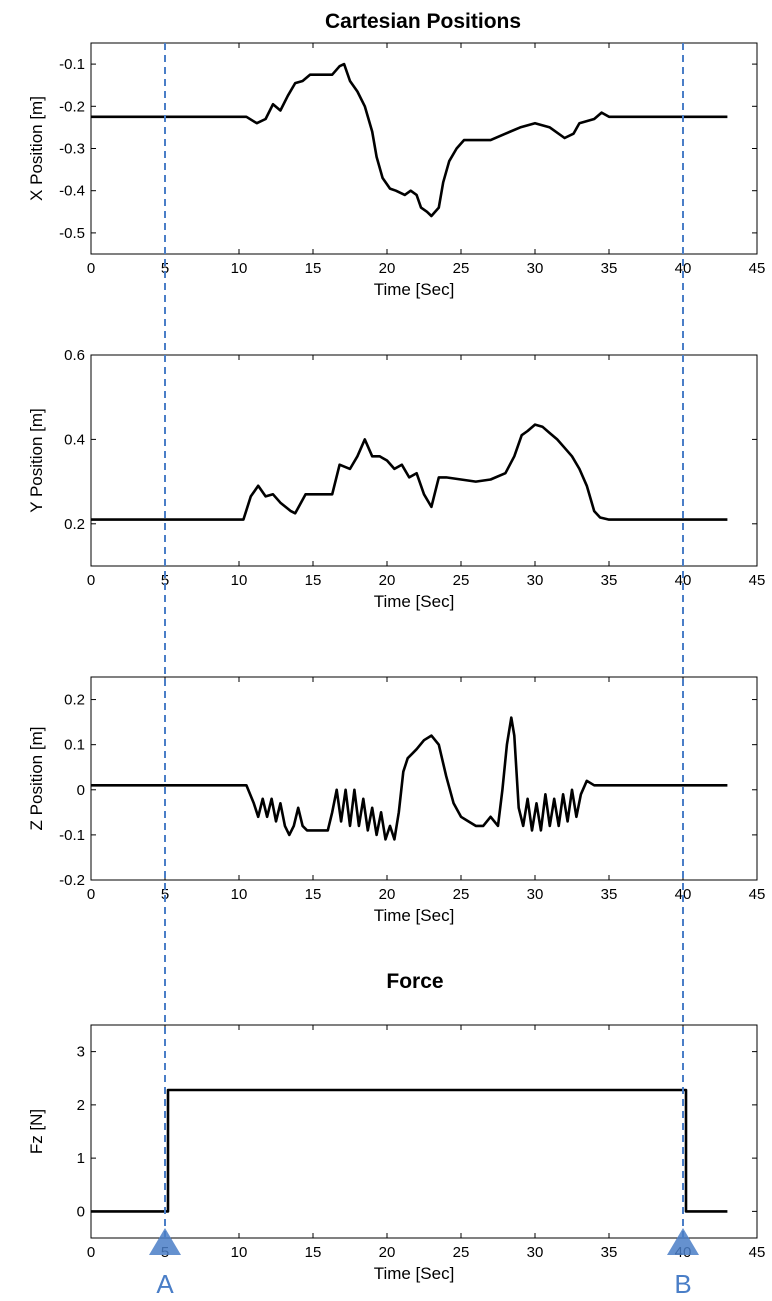 The width and height of the screenshot is (772, 1301). What do you see at coordinates (36, 148) in the screenshot?
I see `y-axis-label: X Position [m]` at bounding box center [36, 148].